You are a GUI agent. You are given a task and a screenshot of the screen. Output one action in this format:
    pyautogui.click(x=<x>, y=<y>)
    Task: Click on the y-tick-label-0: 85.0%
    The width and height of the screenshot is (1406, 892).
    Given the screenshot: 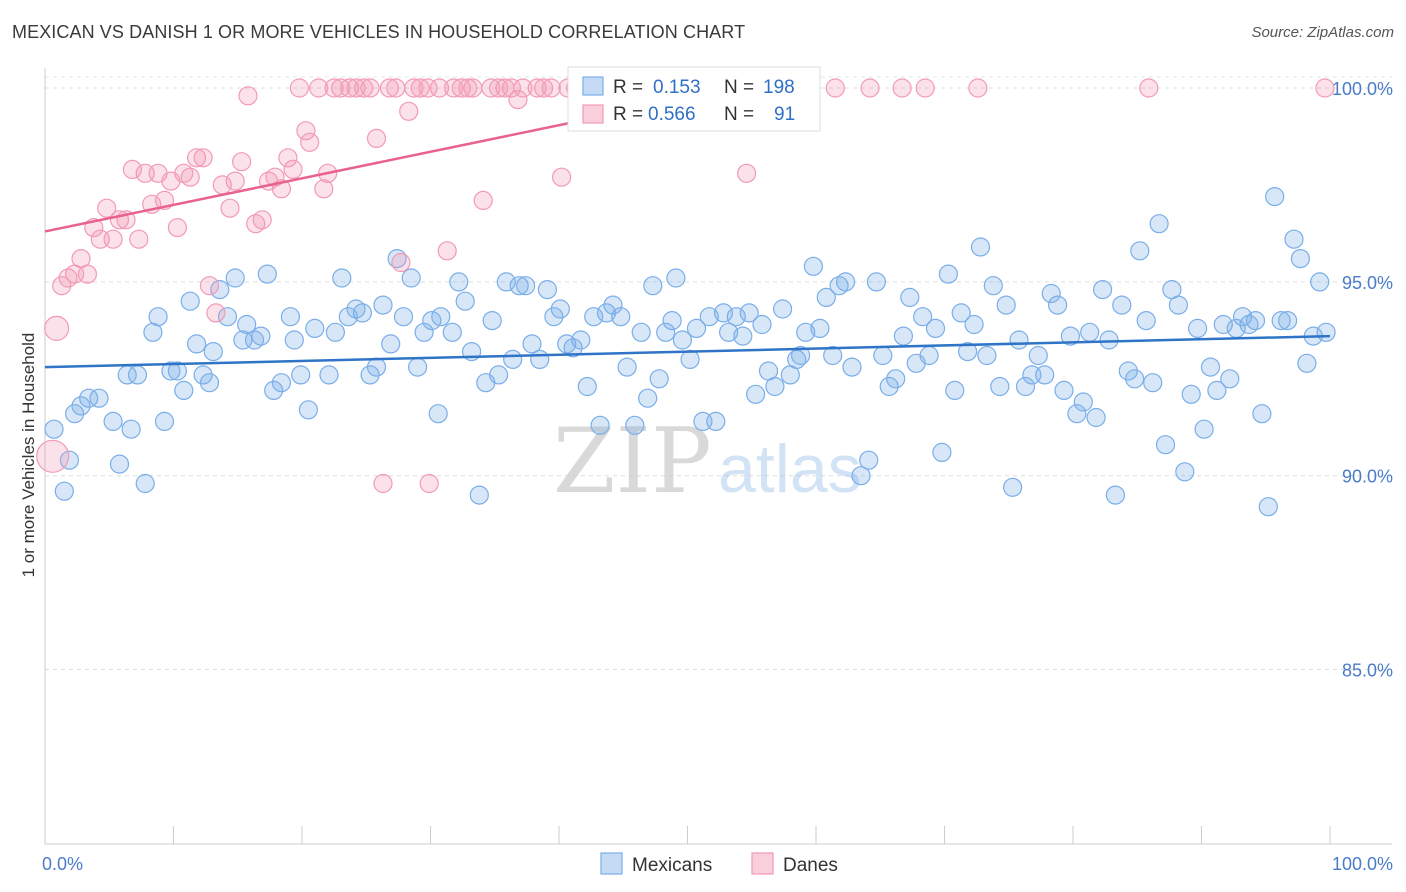 What is the action you would take?
    pyautogui.click(x=1367, y=671)
    